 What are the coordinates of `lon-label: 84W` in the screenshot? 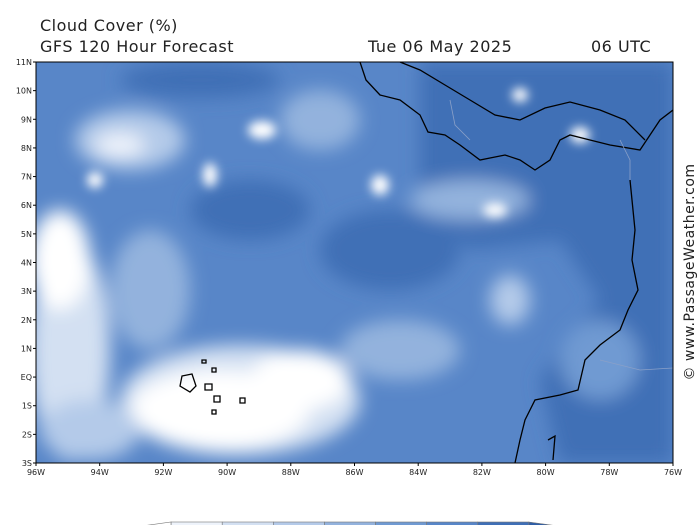 It's located at (418, 472).